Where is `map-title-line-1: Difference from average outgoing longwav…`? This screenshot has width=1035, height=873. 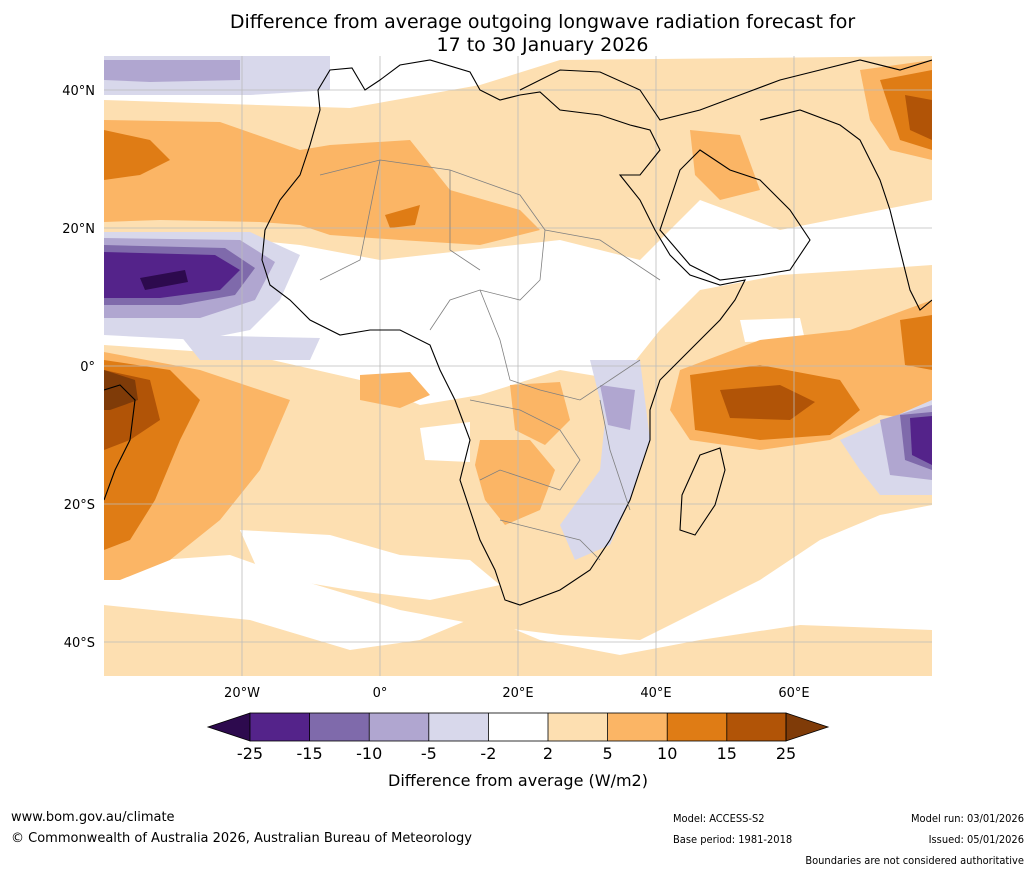 map-title-line-1: Difference from average outgoing longwav… is located at coordinates (542, 22).